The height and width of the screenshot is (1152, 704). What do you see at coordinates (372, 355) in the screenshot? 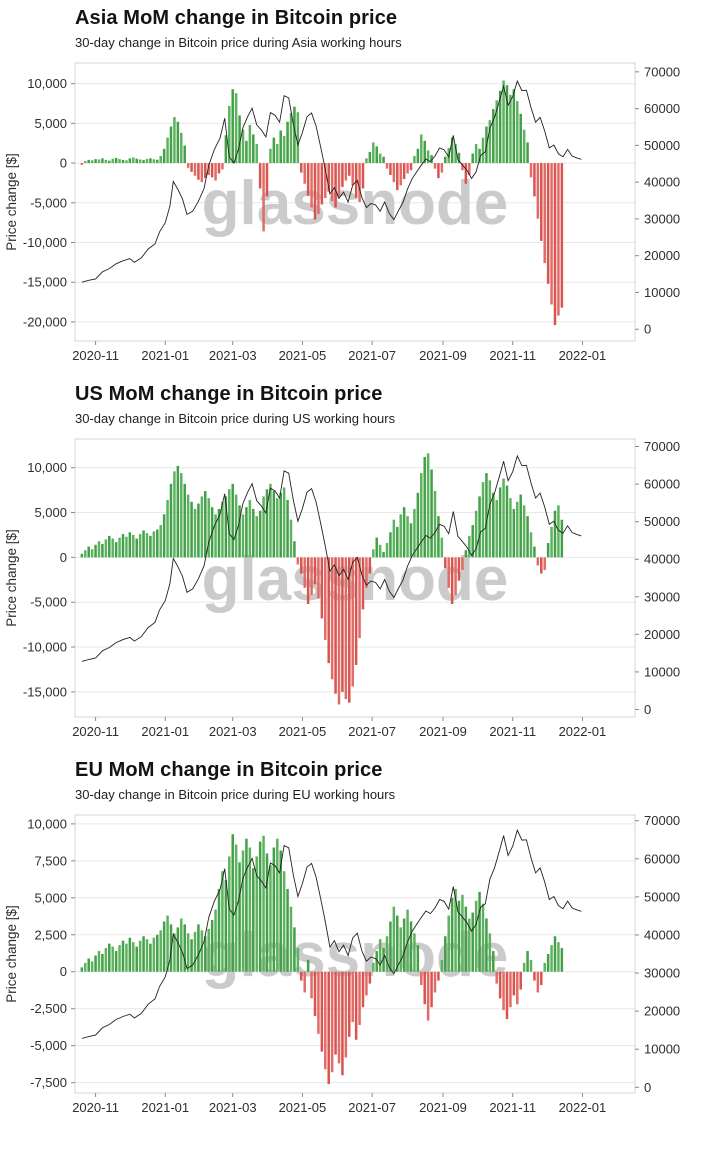
I see `x-tick-label: 2021-07` at bounding box center [372, 355].